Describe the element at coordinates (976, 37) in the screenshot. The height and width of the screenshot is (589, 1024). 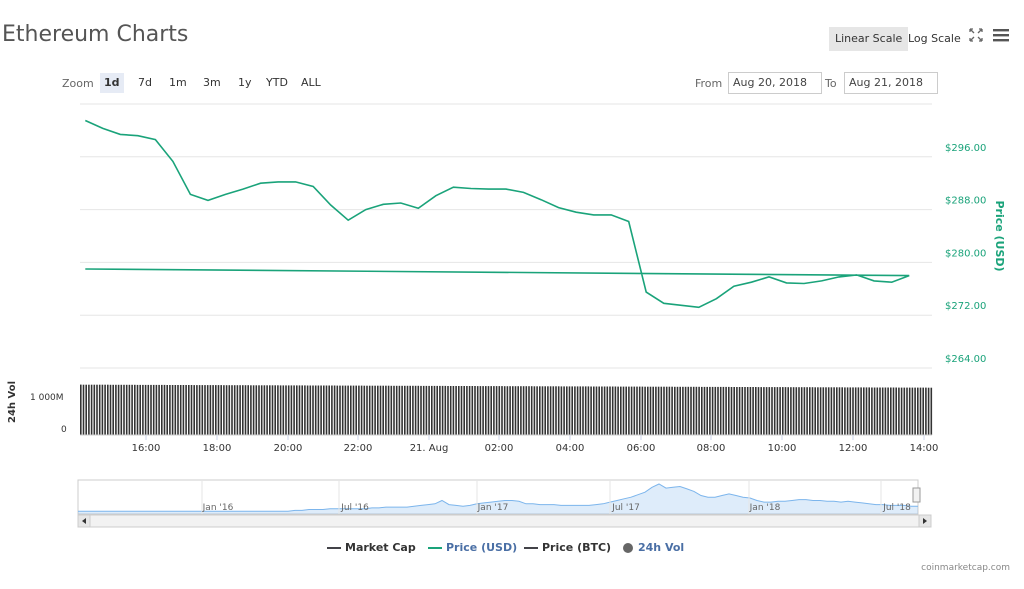
I see `expand-icon` at that location.